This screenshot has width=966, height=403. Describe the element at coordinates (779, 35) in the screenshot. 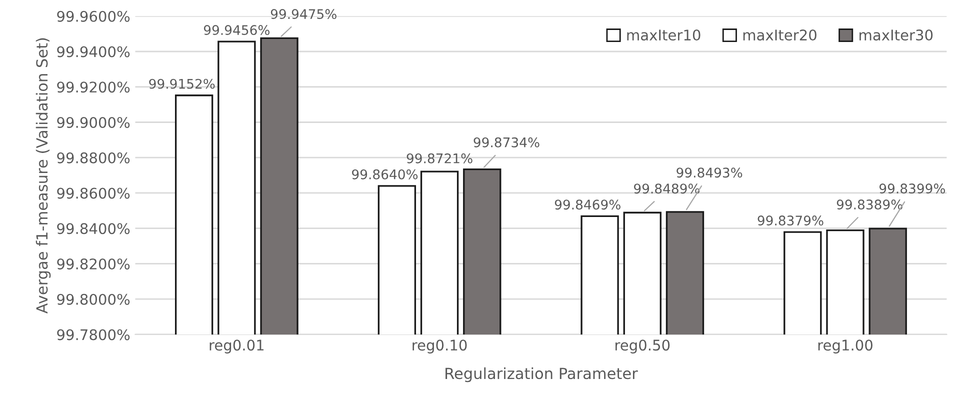

I see `legend-label: maxIter20` at that location.